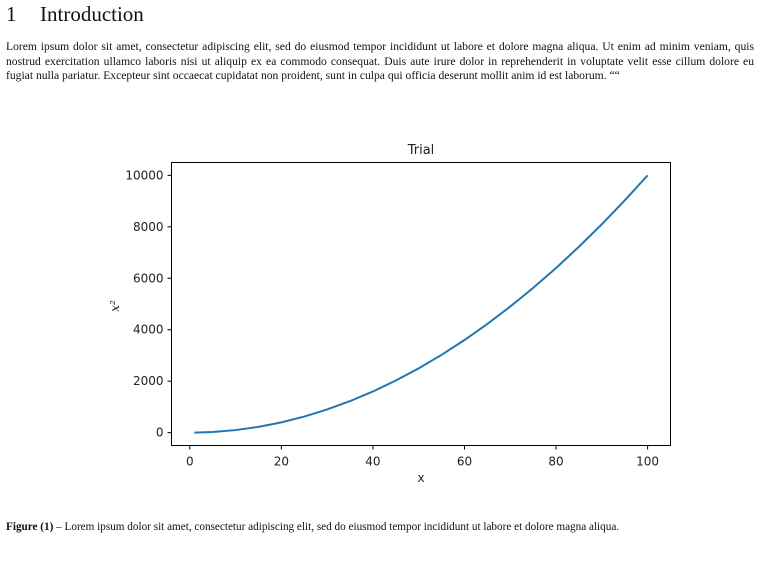  Describe the element at coordinates (148, 304) in the screenshot. I see `y-axis: 0 2000 4000 6000 8000 10000` at that location.